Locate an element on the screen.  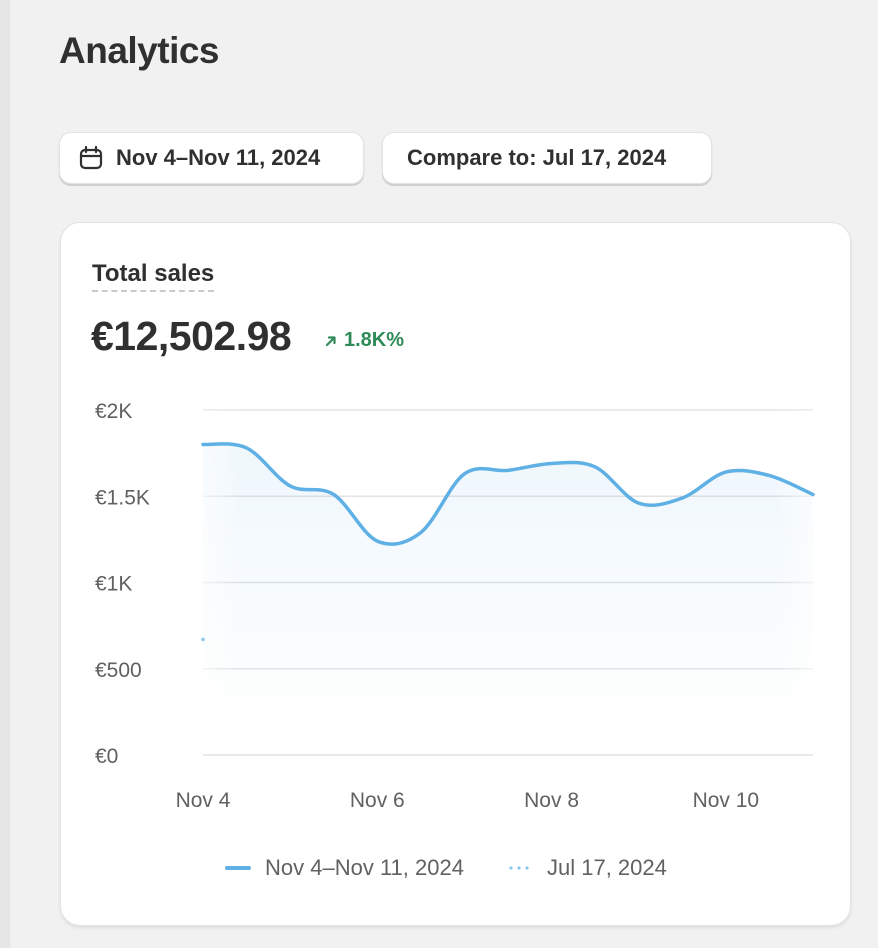
y-tick-label: €2K is located at coordinates (113, 411).